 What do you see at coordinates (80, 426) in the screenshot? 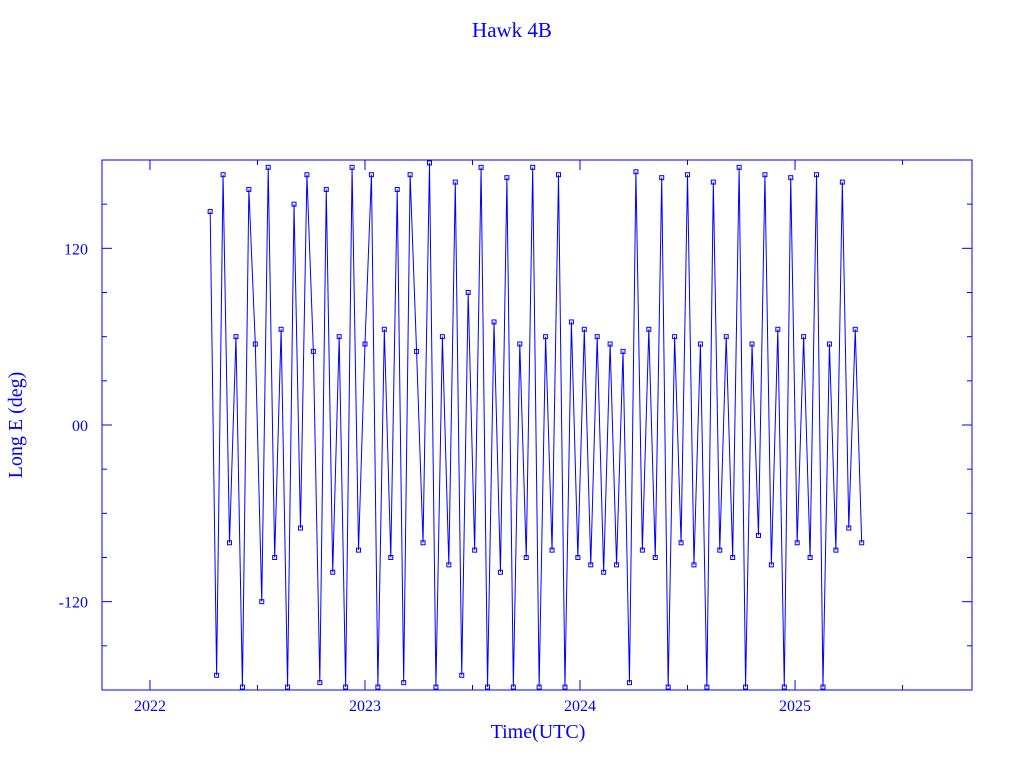
I see `y-tick-label: 00` at bounding box center [80, 426].